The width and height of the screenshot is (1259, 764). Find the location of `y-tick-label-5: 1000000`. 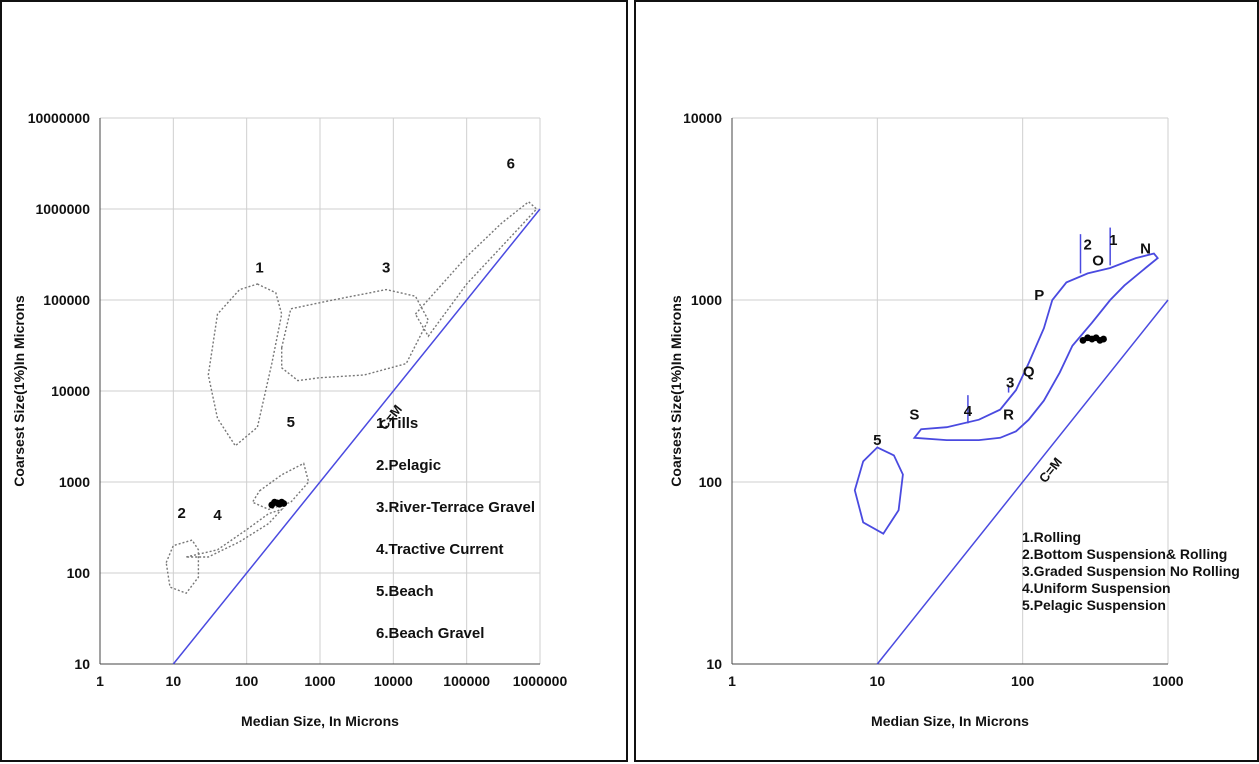

y-tick-label-5: 1000000 is located at coordinates (62, 209).